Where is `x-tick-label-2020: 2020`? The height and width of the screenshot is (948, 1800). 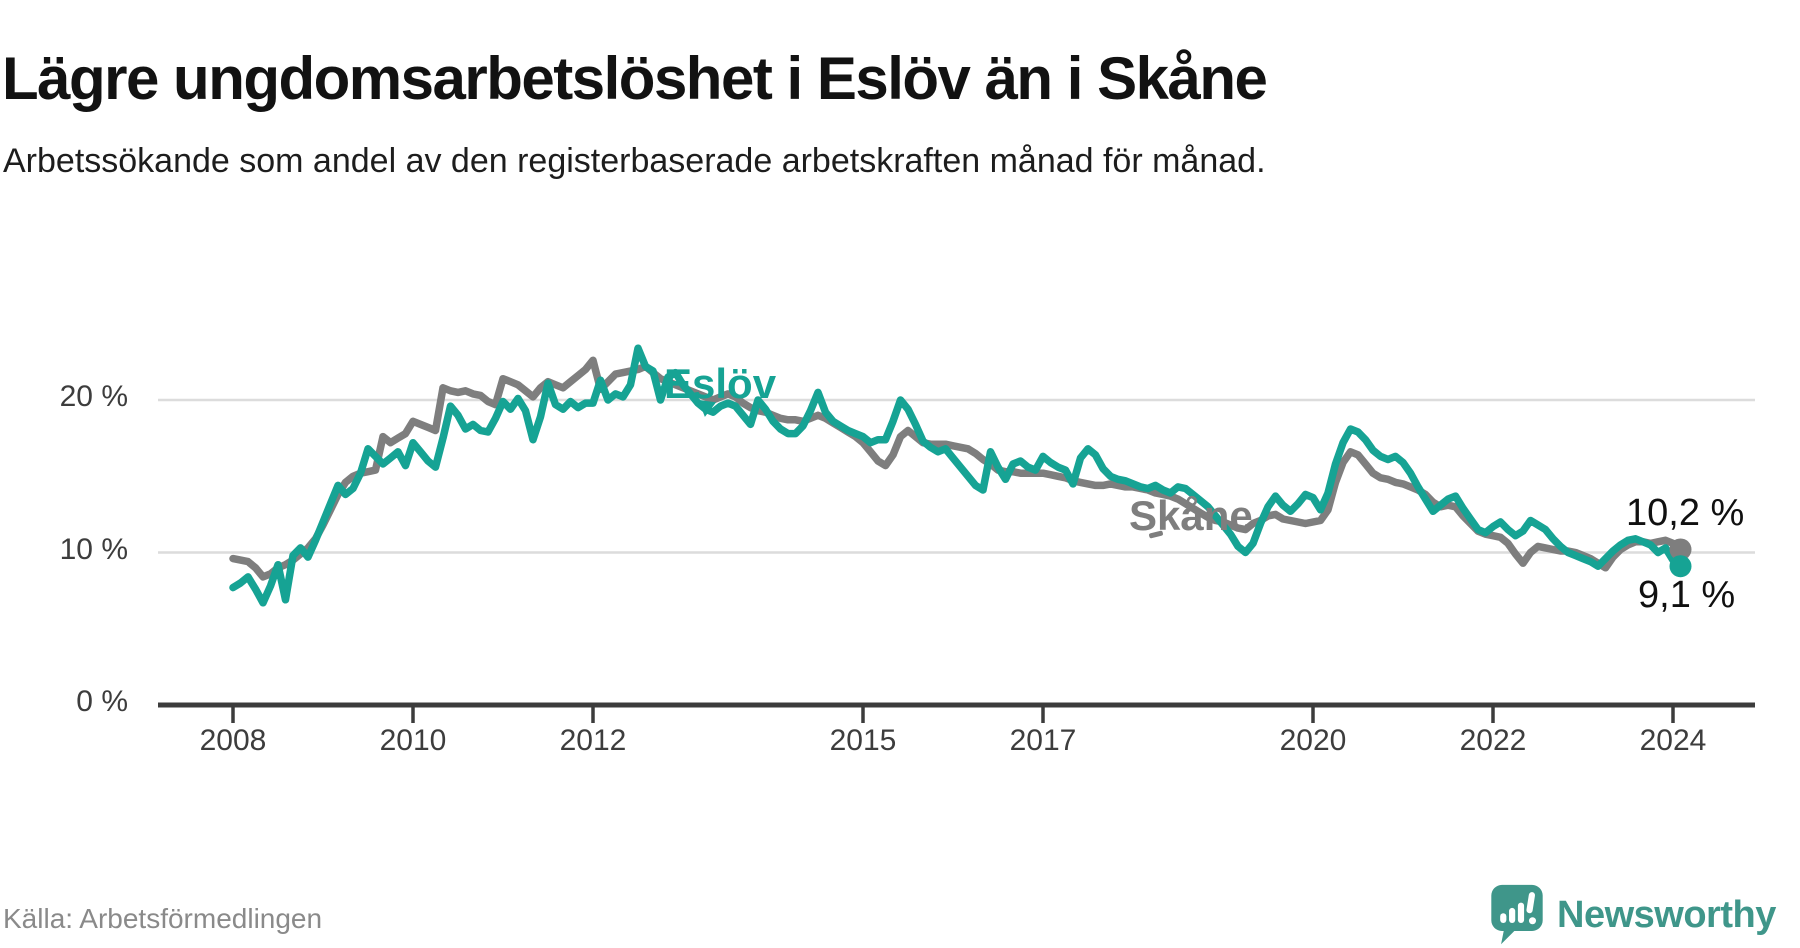 x-tick-label-2020: 2020 is located at coordinates (1313, 740).